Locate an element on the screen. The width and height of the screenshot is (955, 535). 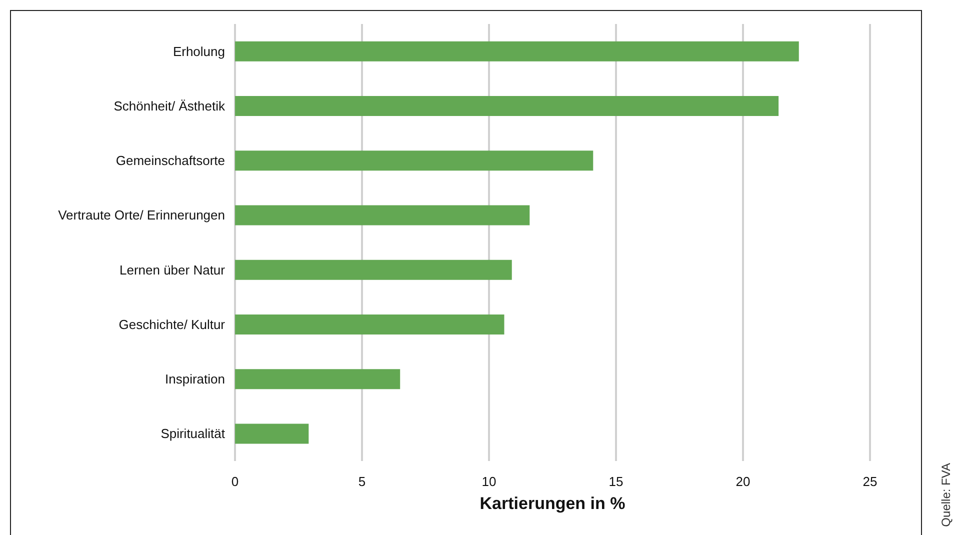
x-tick-label: 0 is located at coordinates (235, 481).